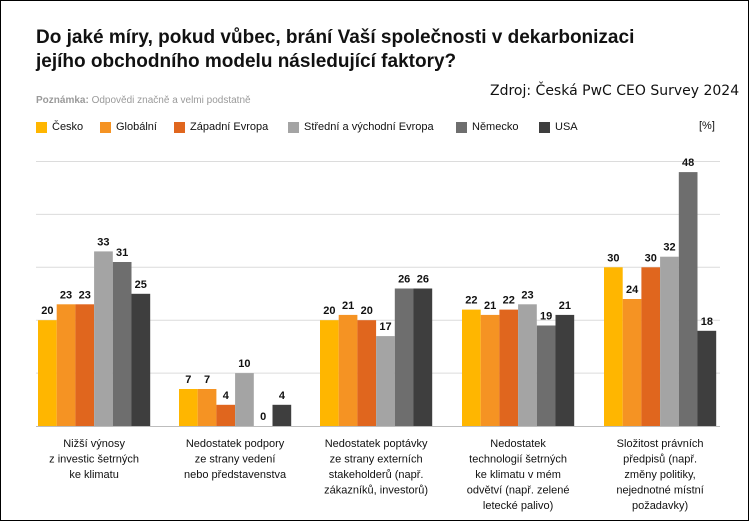  Describe the element at coordinates (632, 290) in the screenshot. I see `data-label: 24` at that location.